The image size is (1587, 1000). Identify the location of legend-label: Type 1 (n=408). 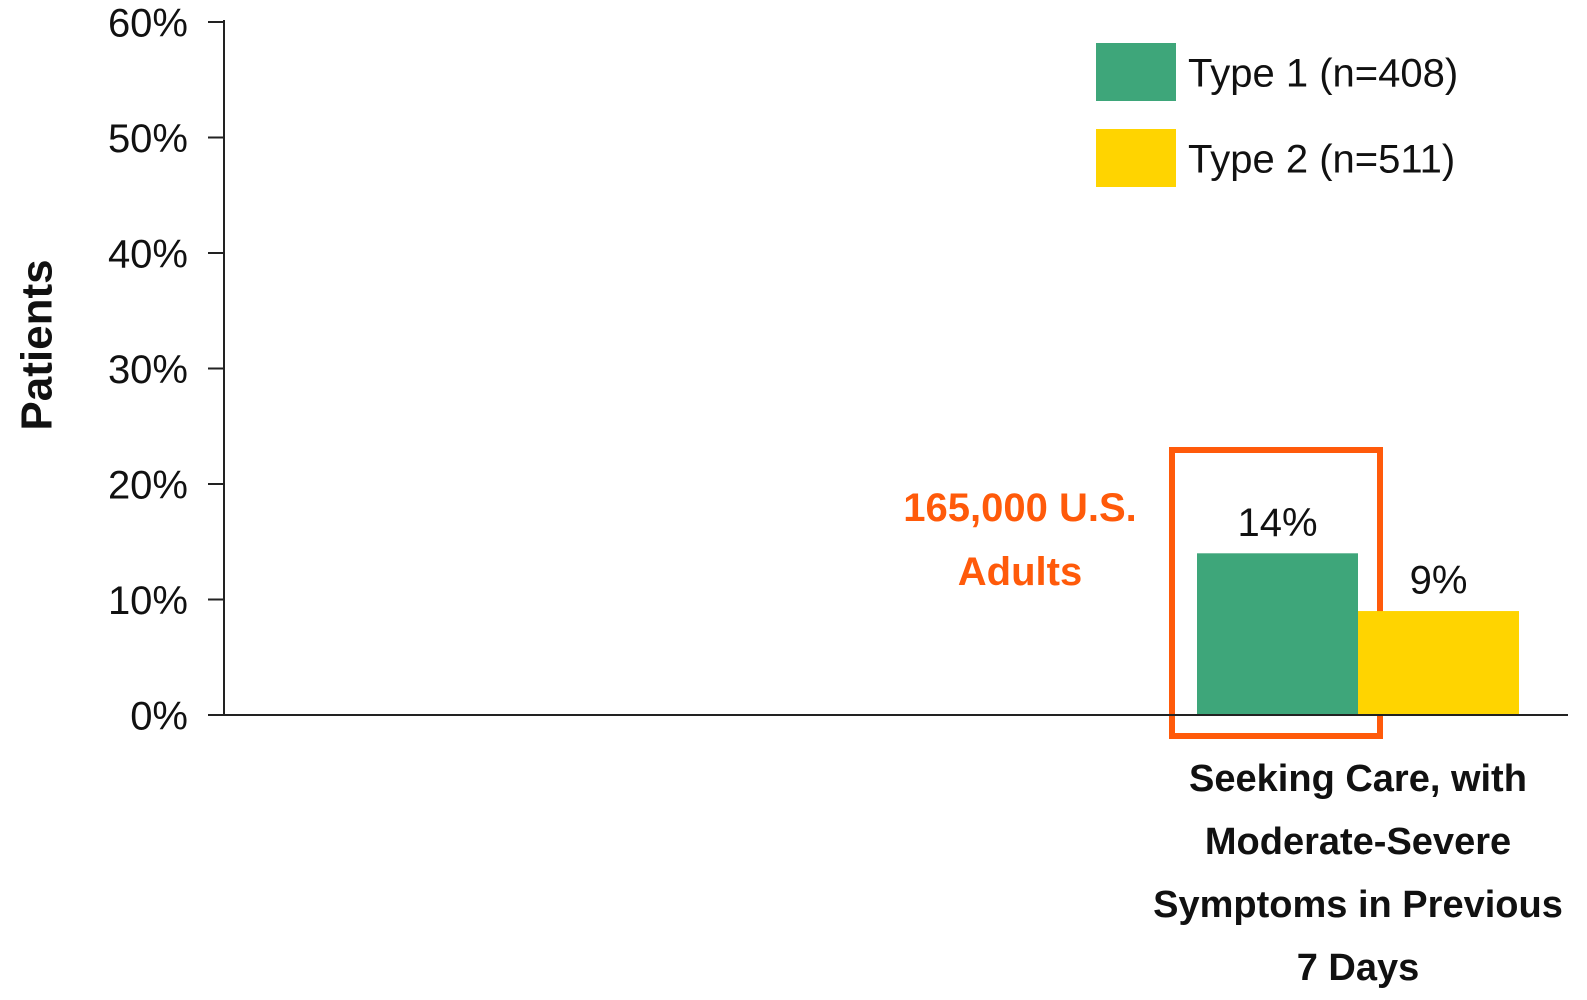
(1323, 74).